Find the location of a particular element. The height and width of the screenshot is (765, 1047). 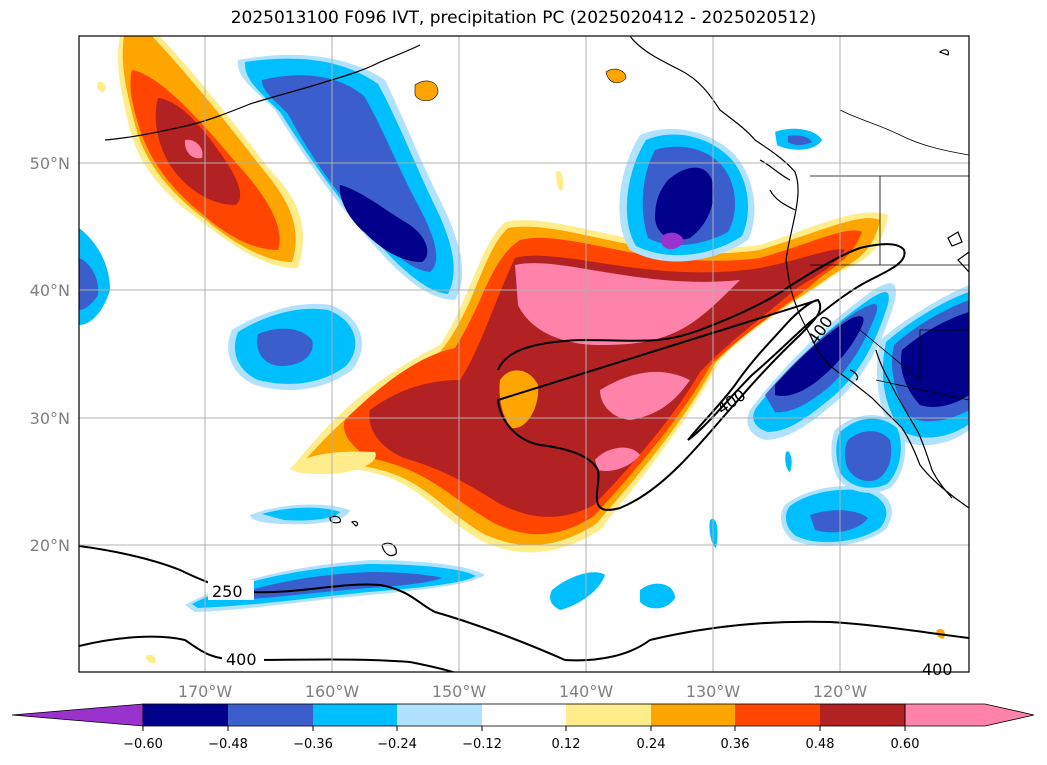

ivt-label-400-south: 400 is located at coordinates (241, 659).